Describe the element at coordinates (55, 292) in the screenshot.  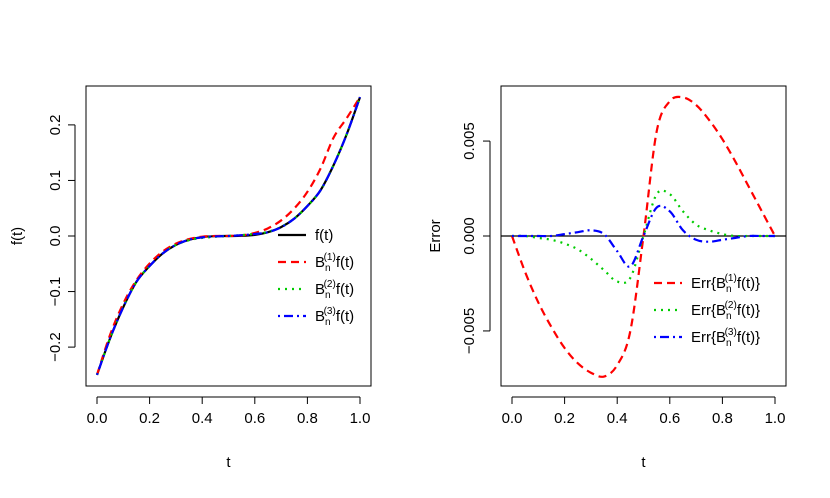
I see `y-tick-label: −0.1` at that location.